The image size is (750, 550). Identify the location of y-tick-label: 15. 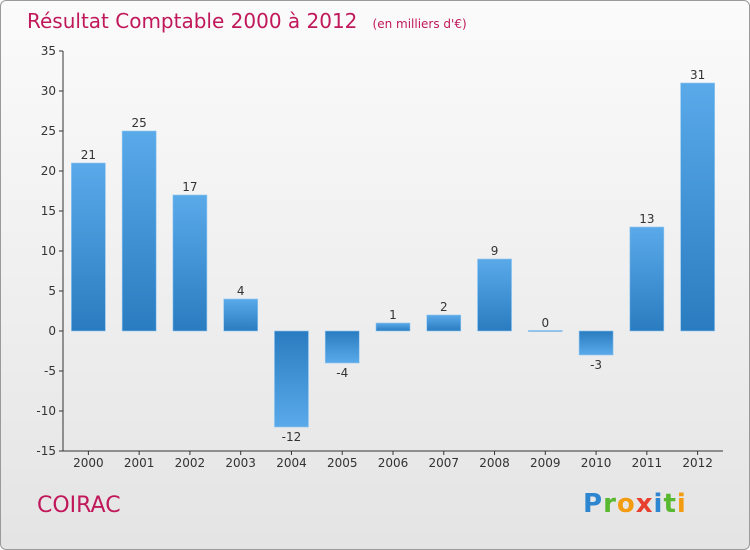
(48, 211).